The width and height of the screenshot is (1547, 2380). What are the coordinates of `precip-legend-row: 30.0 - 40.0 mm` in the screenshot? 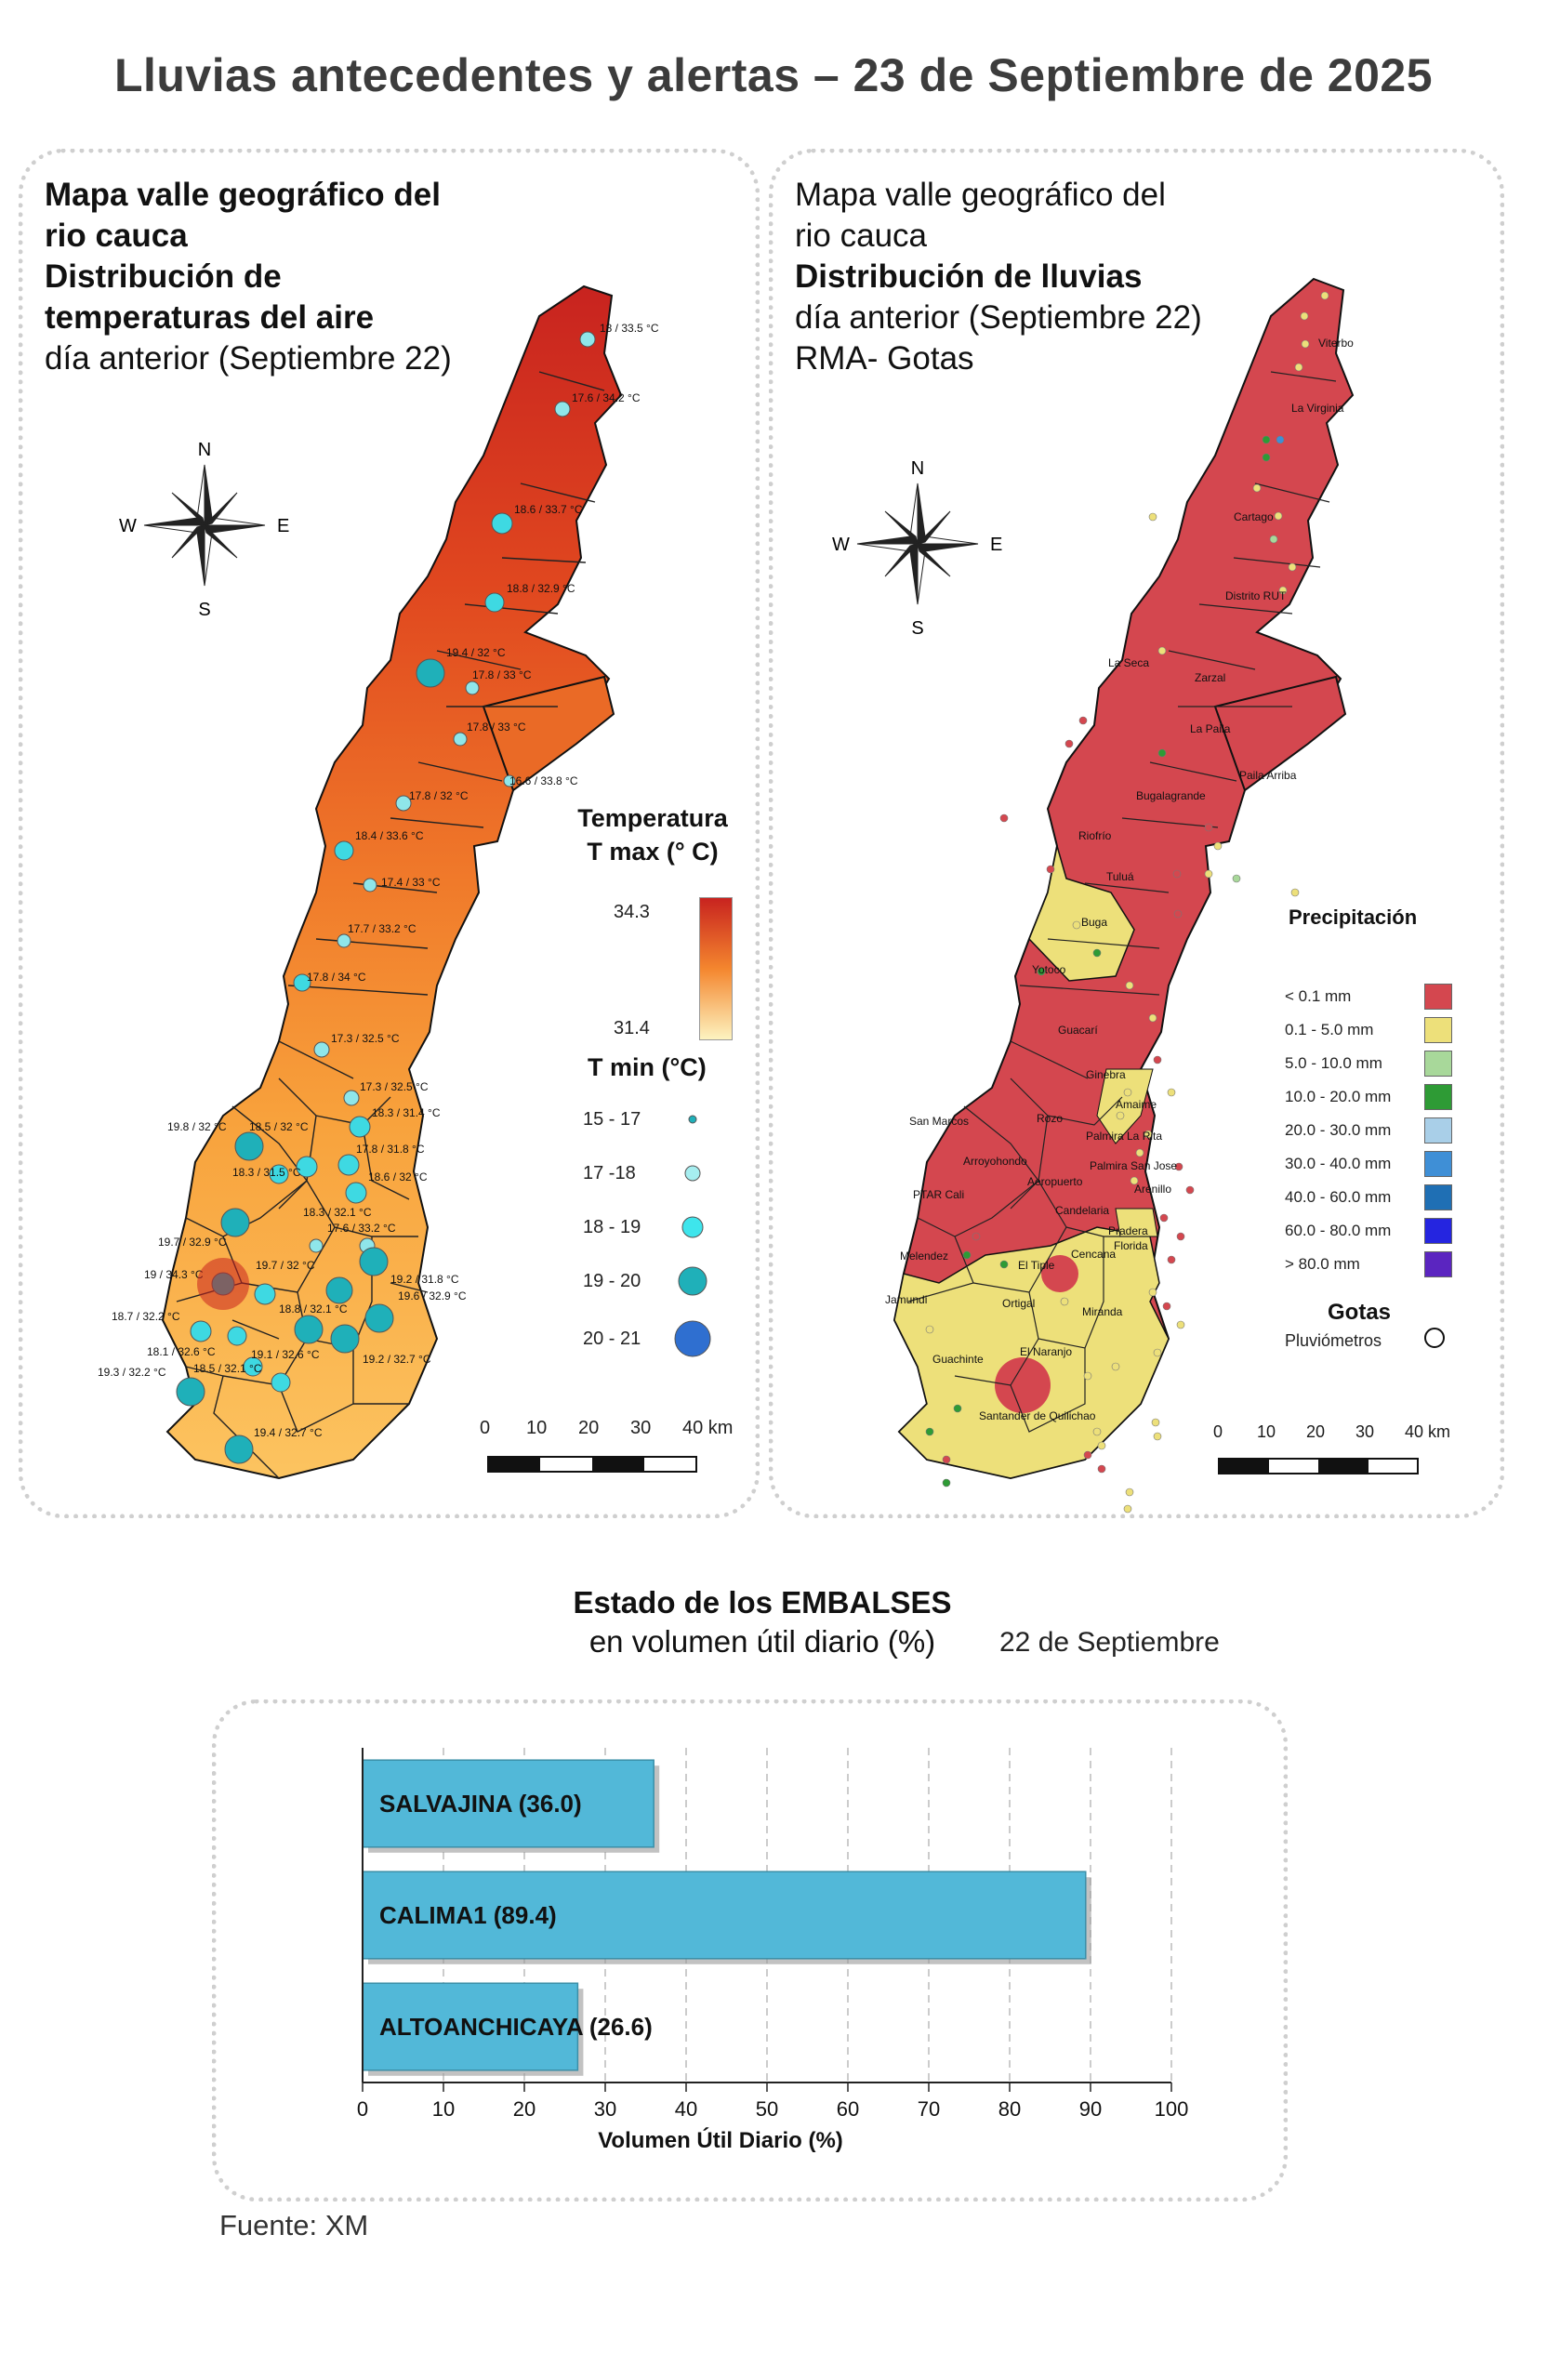 It's located at (1392, 1165).